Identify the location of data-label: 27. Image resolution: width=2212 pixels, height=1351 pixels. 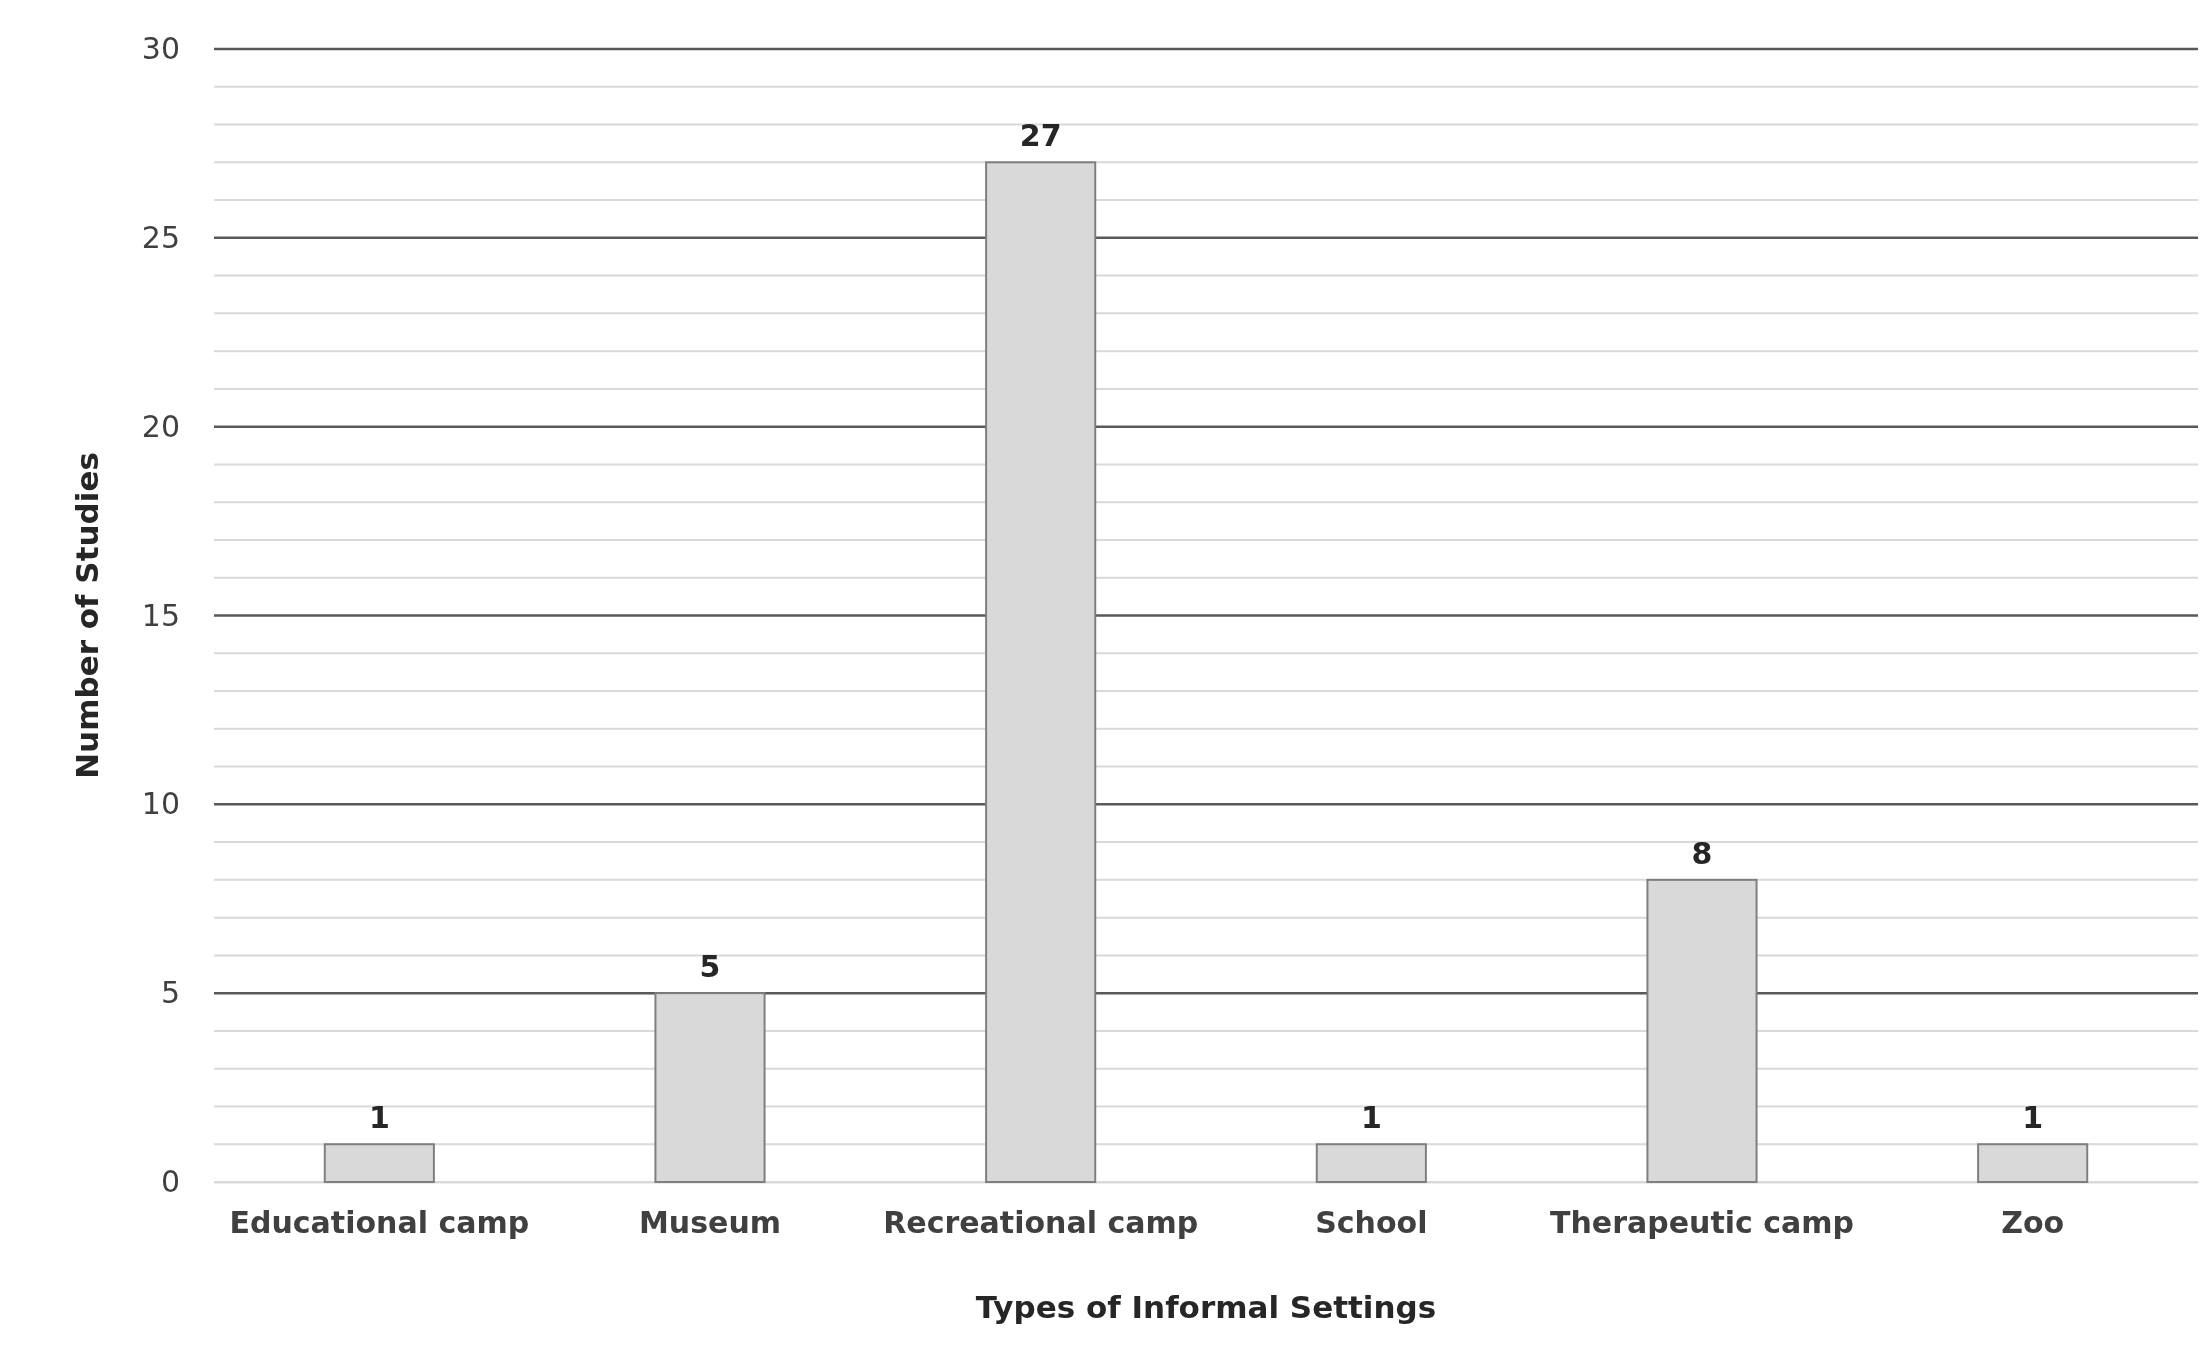
(1040, 136).